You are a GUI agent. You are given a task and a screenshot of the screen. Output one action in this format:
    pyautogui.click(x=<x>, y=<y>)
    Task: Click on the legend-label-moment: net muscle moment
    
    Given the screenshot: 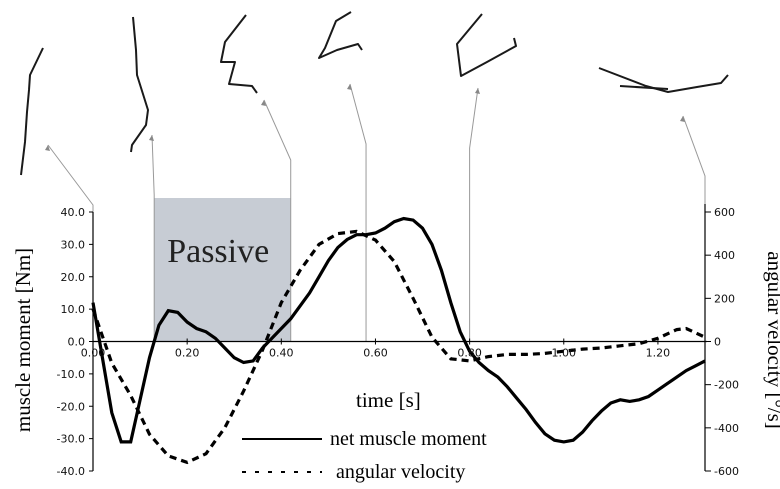 What is the action you would take?
    pyautogui.click(x=408, y=439)
    